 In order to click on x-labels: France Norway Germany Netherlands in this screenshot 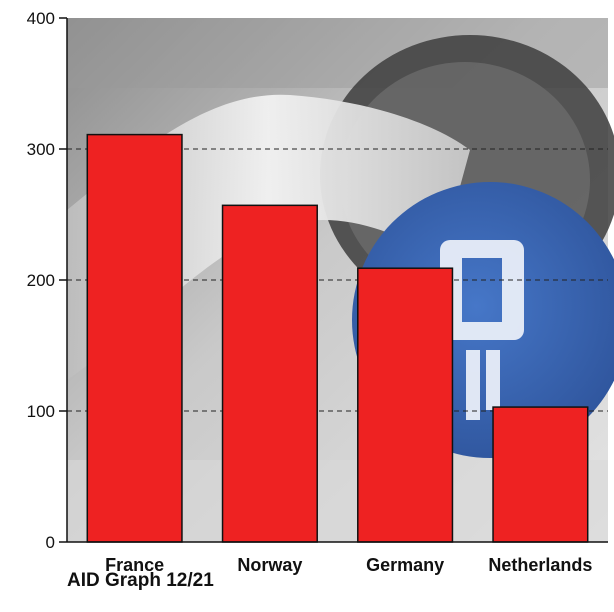, I will do `click(348, 565)`.